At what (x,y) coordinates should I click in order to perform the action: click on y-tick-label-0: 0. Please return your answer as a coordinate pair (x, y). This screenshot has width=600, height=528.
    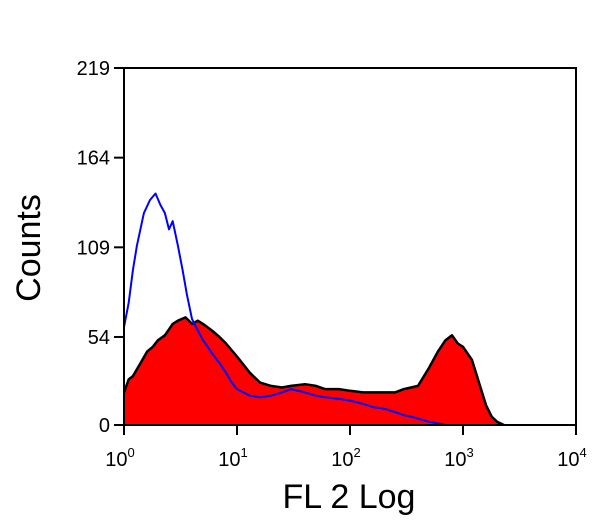
    Looking at the image, I should click on (104, 426).